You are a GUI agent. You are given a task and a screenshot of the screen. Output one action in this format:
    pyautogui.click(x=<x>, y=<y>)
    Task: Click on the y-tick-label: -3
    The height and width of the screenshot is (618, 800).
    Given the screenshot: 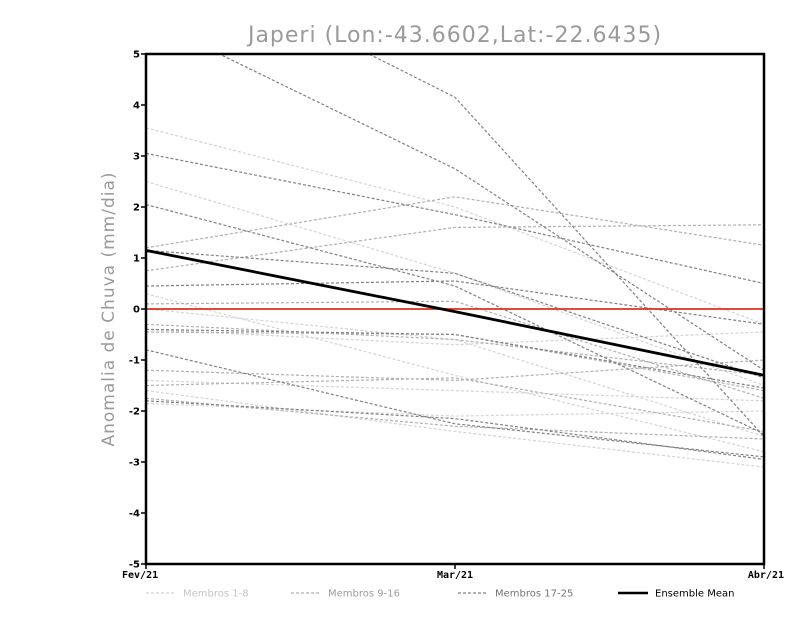 What is the action you would take?
    pyautogui.click(x=134, y=463)
    